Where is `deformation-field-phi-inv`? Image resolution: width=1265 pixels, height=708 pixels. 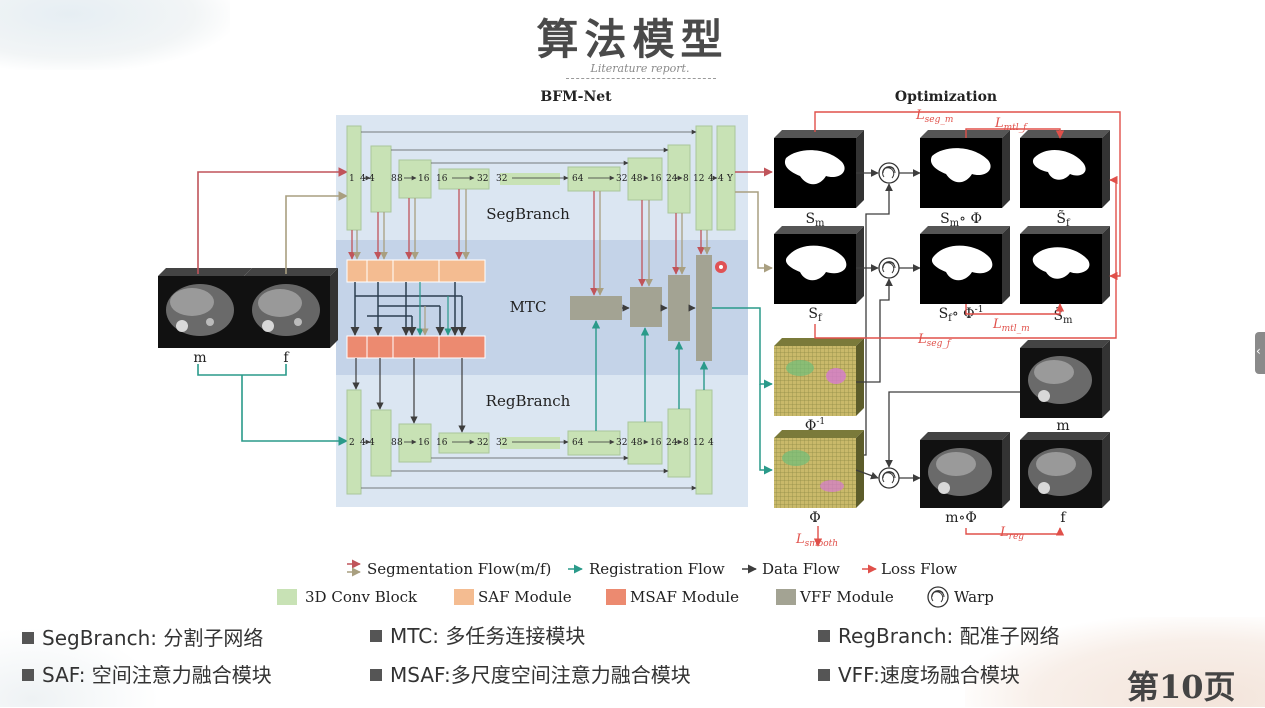 deformation-field-phi-inv is located at coordinates (819, 377).